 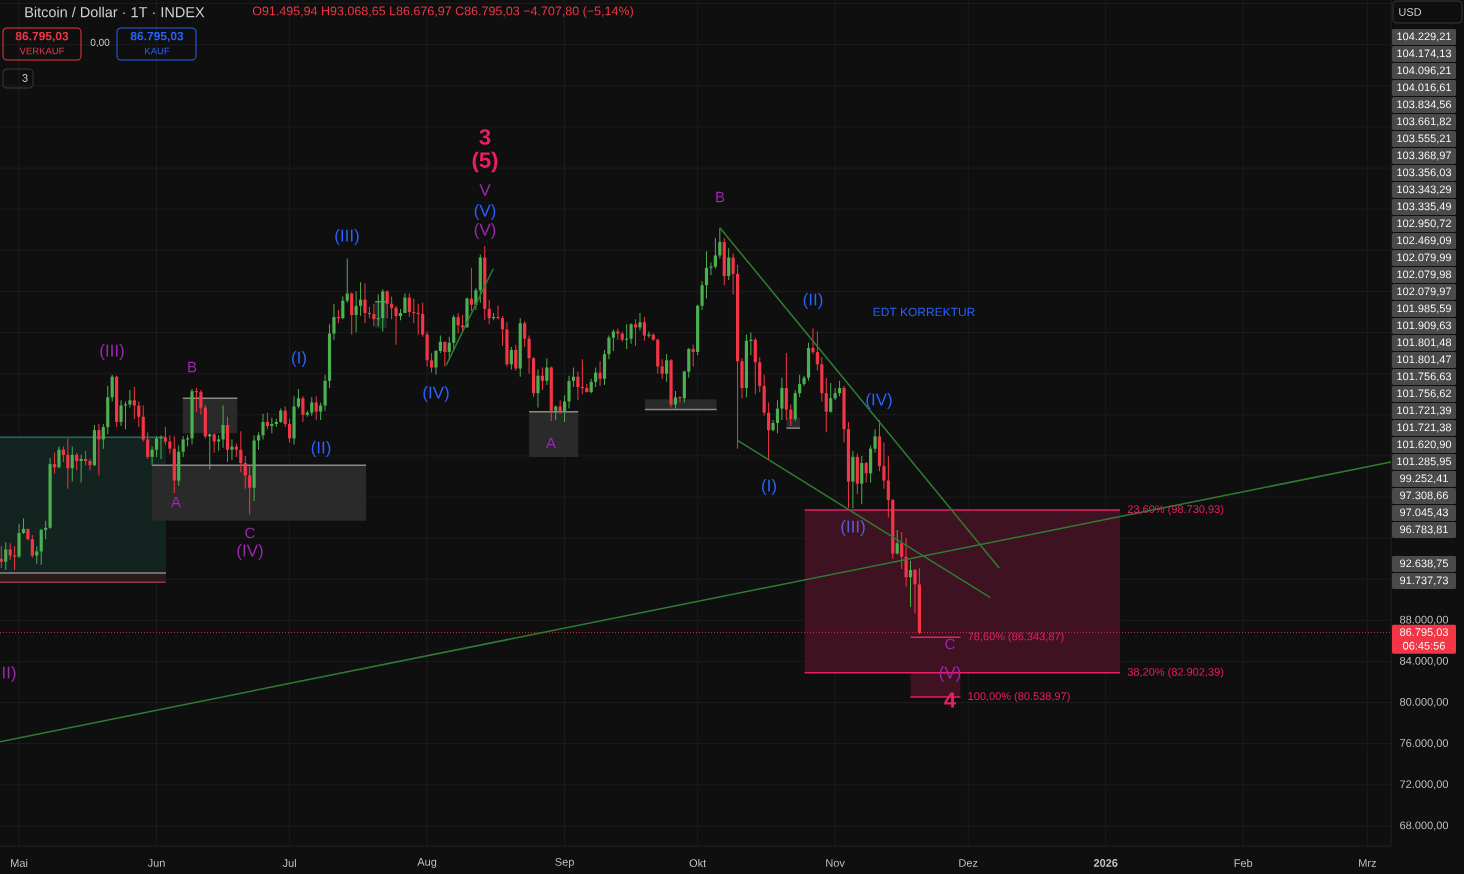 What do you see at coordinates (100, 43) in the screenshot?
I see `annotation: 0,00` at bounding box center [100, 43].